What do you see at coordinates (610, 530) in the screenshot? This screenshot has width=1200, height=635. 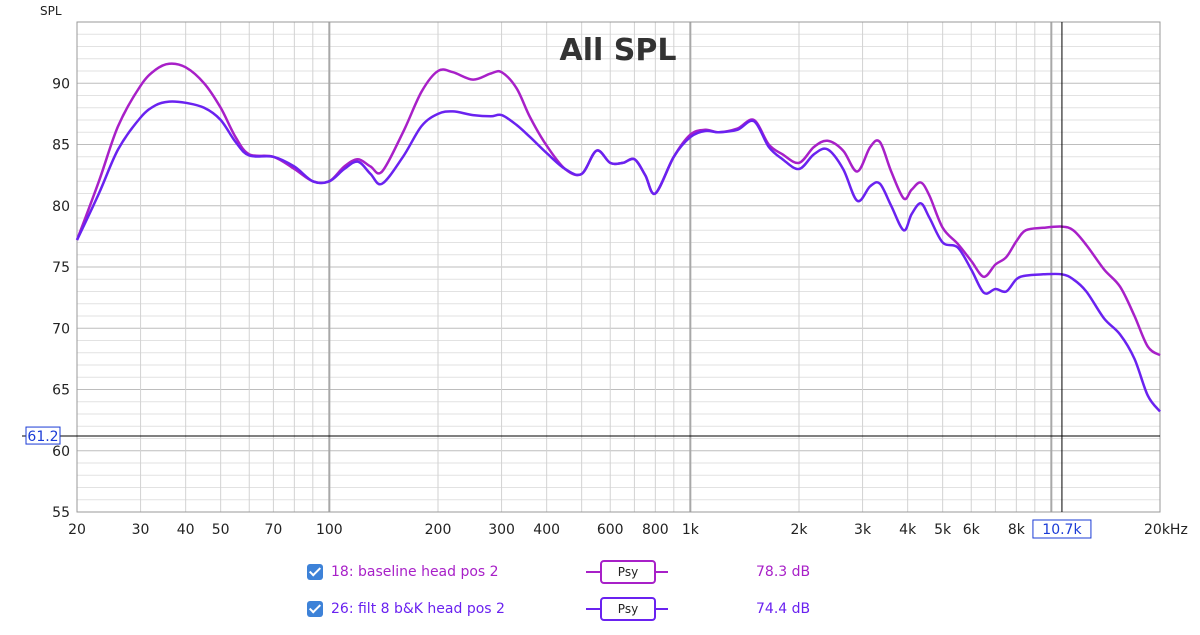 I see `x-tick-label: 600` at bounding box center [610, 530].